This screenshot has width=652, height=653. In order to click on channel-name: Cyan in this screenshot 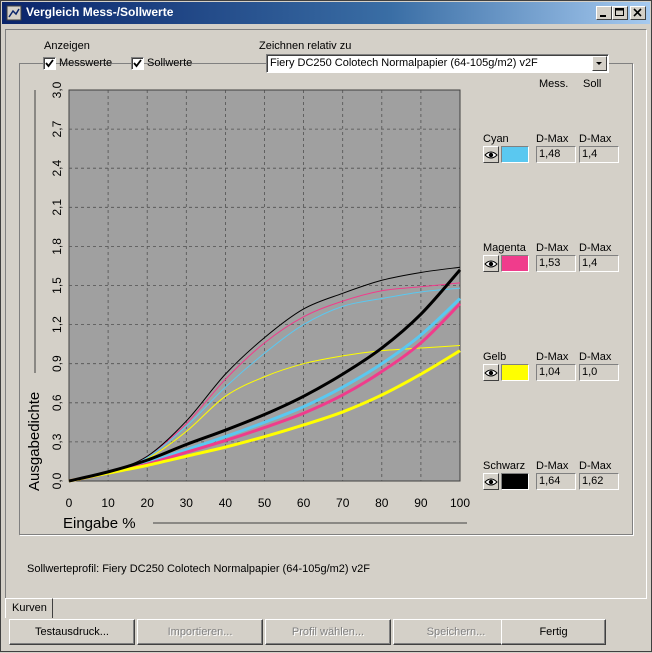, I will do `click(496, 139)`.